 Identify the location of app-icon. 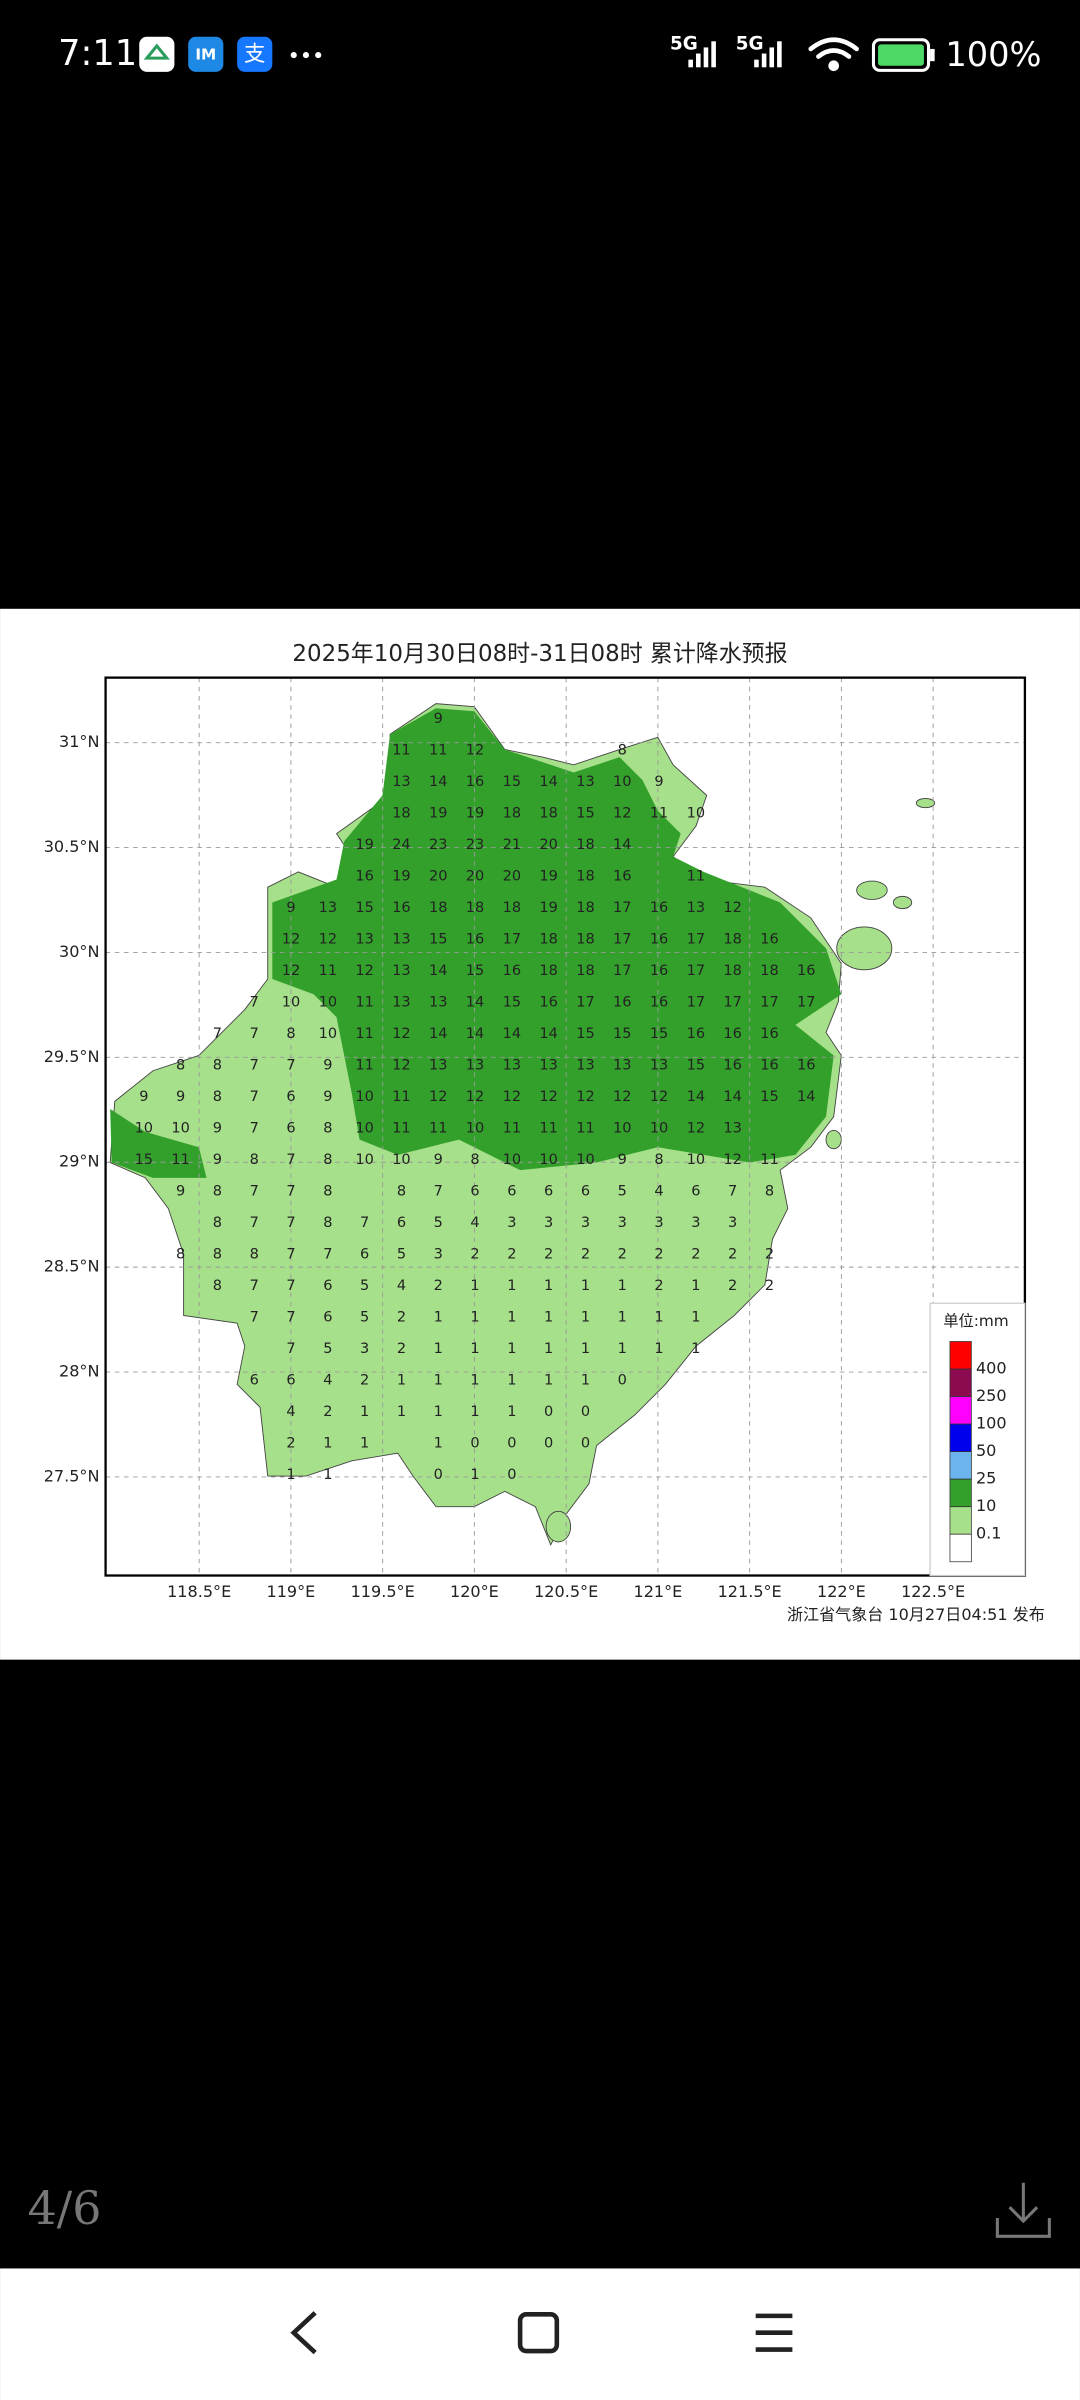
(206, 54).